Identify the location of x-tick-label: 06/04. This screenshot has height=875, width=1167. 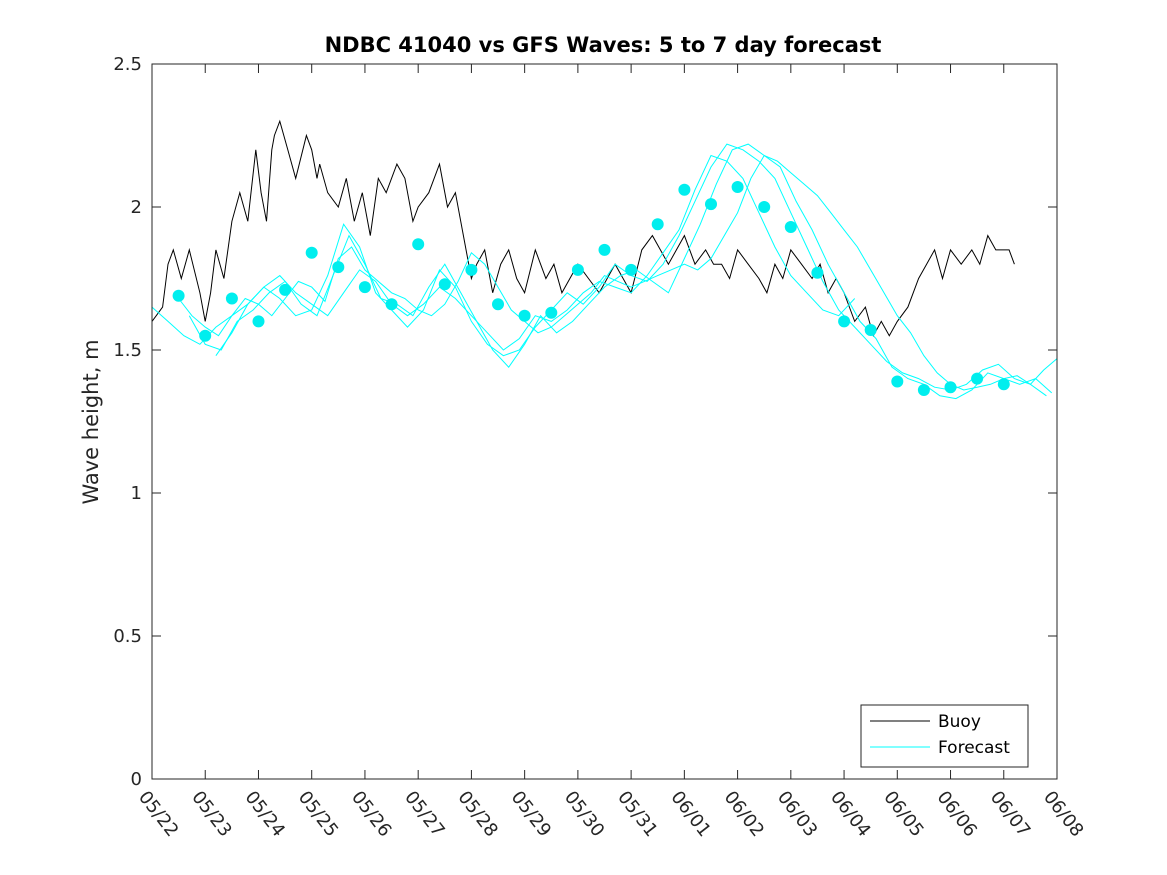
(850, 814).